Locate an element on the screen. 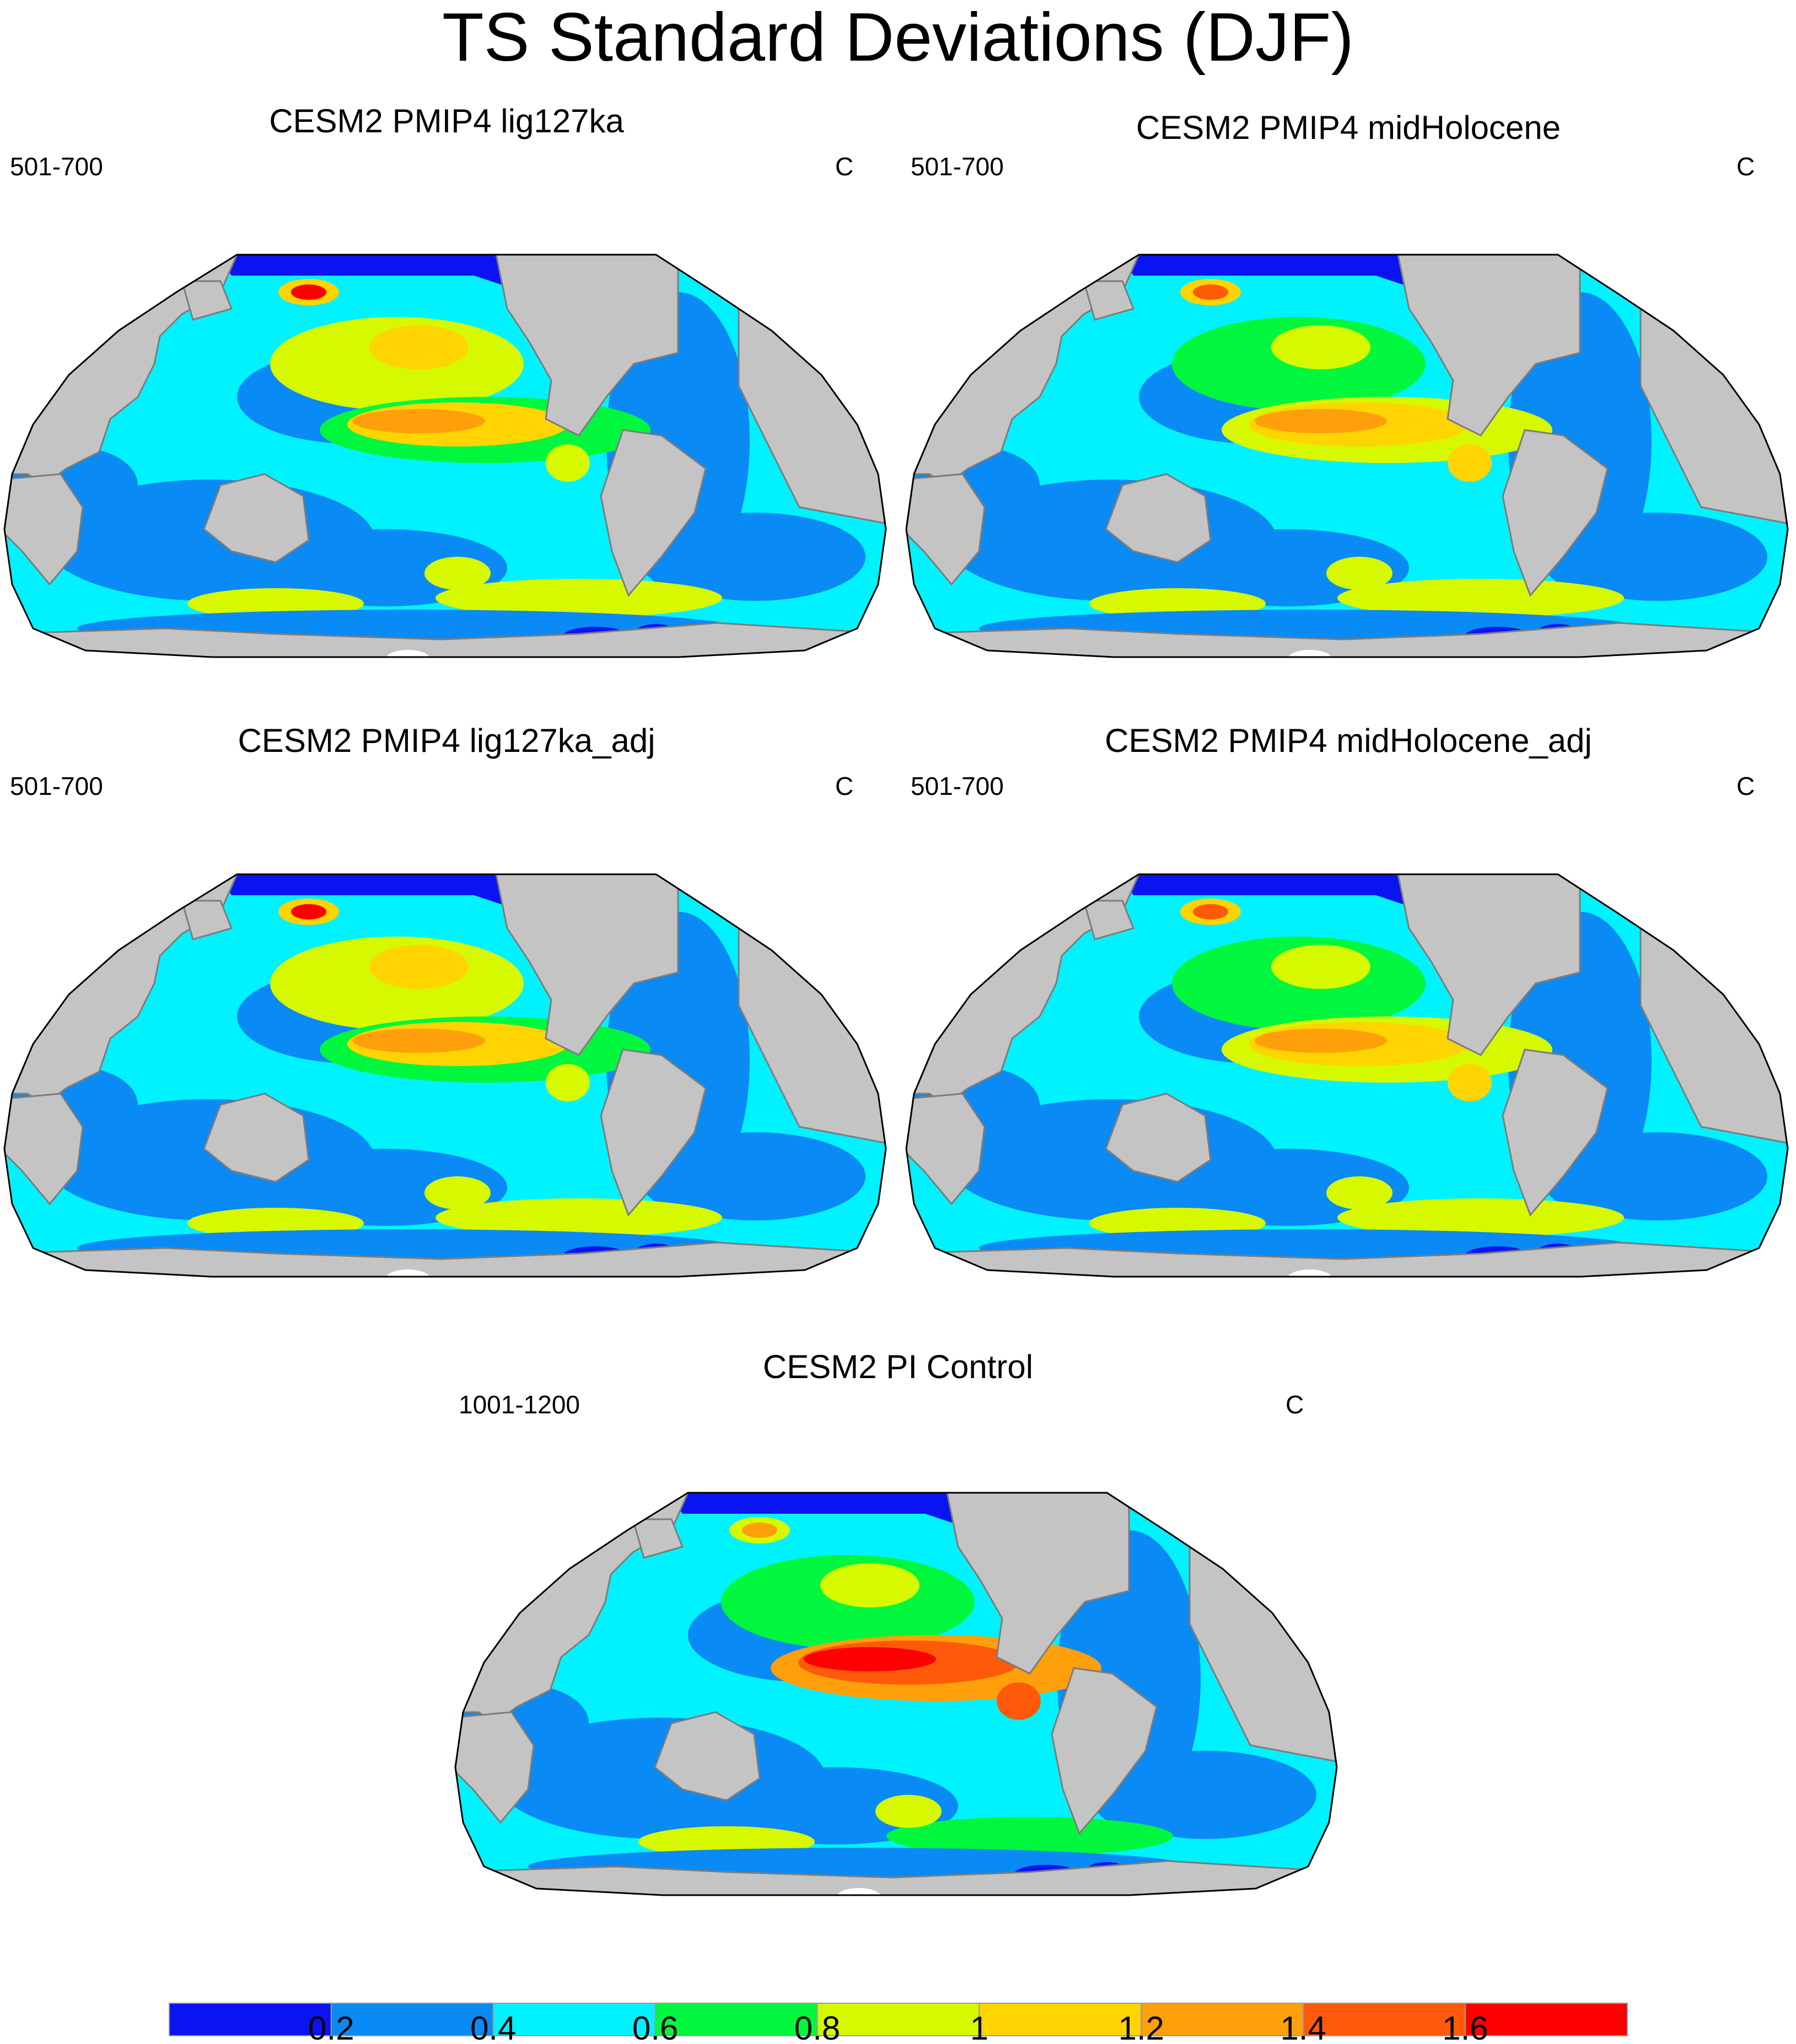  colorbar-tick-label: 1.2 is located at coordinates (1141, 2027).